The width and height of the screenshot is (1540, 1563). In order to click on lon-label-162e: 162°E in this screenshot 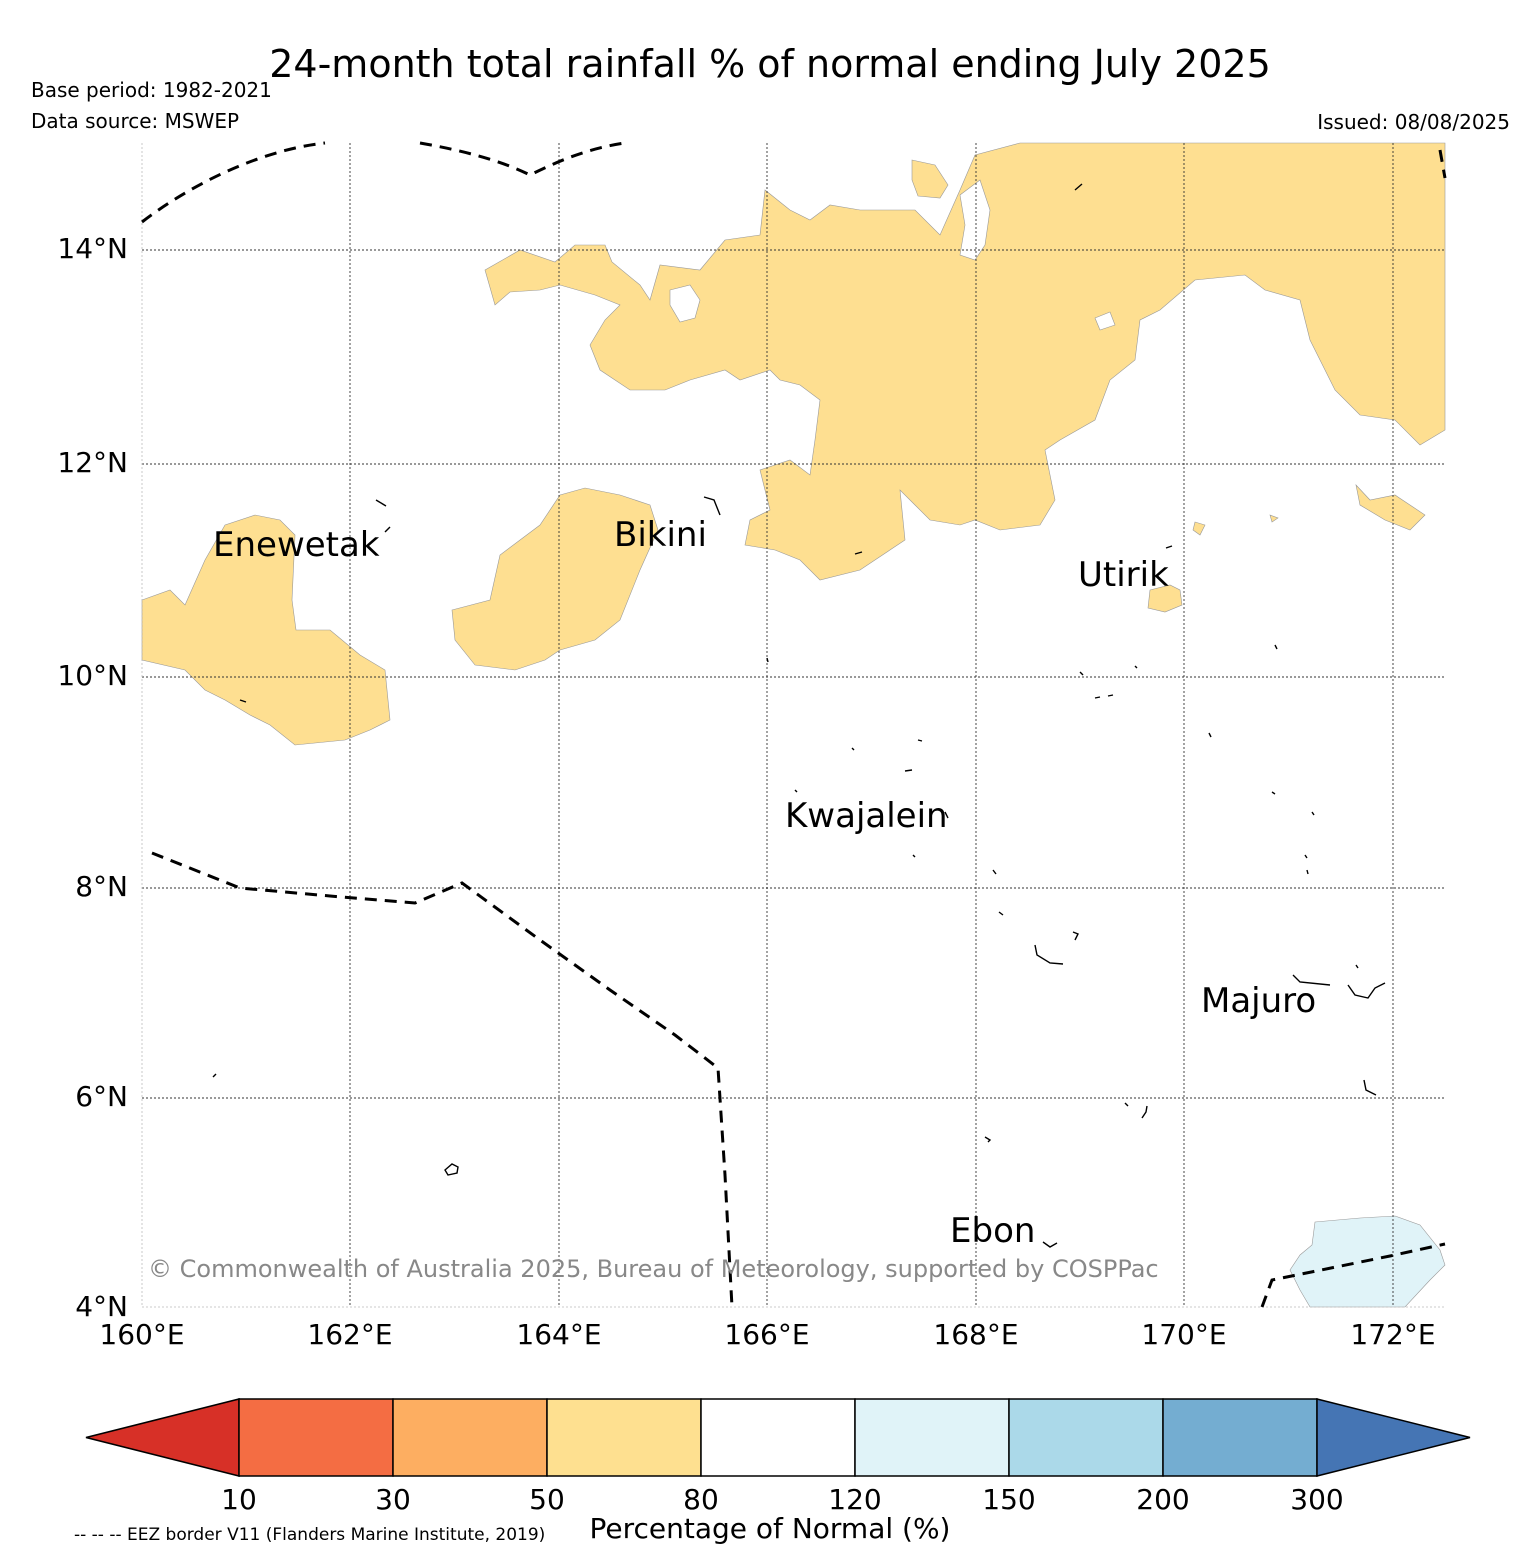, I will do `click(350, 1334)`.